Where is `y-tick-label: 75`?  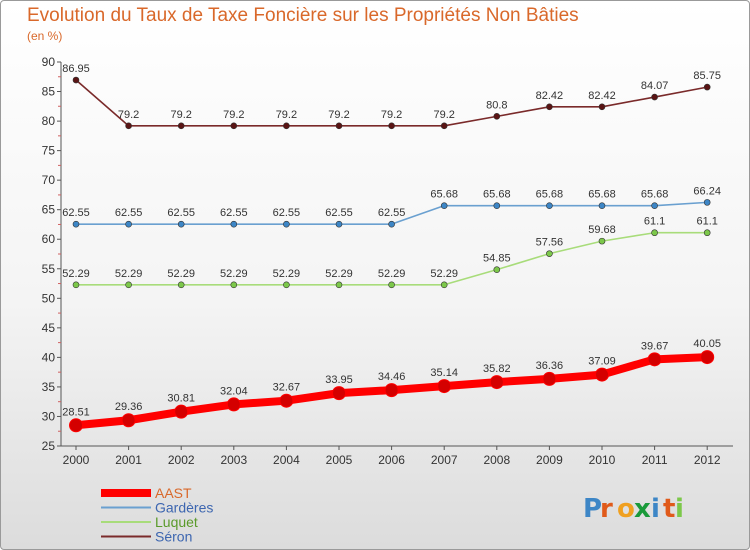
y-tick-label: 75 is located at coordinates (49, 151).